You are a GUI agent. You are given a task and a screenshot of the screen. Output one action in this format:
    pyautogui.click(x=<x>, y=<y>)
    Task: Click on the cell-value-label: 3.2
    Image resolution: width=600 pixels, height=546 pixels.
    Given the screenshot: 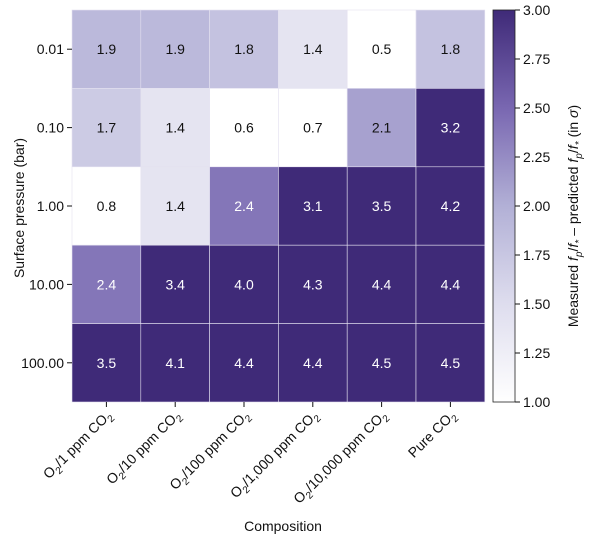 What is the action you would take?
    pyautogui.click(x=451, y=128)
    